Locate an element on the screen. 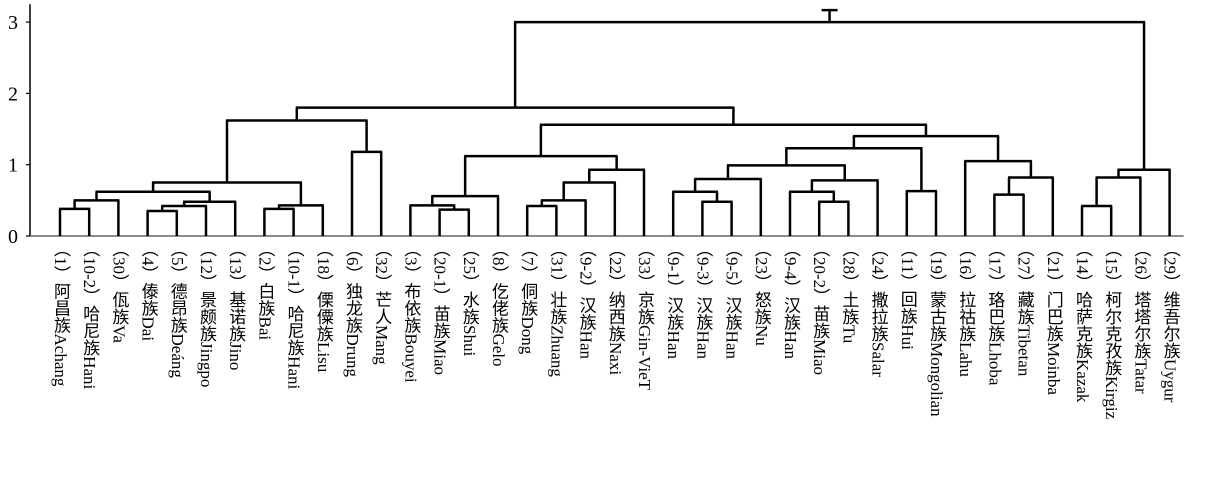  leaf-label: （1）阿昌族Achang is located at coordinates (60, 313).